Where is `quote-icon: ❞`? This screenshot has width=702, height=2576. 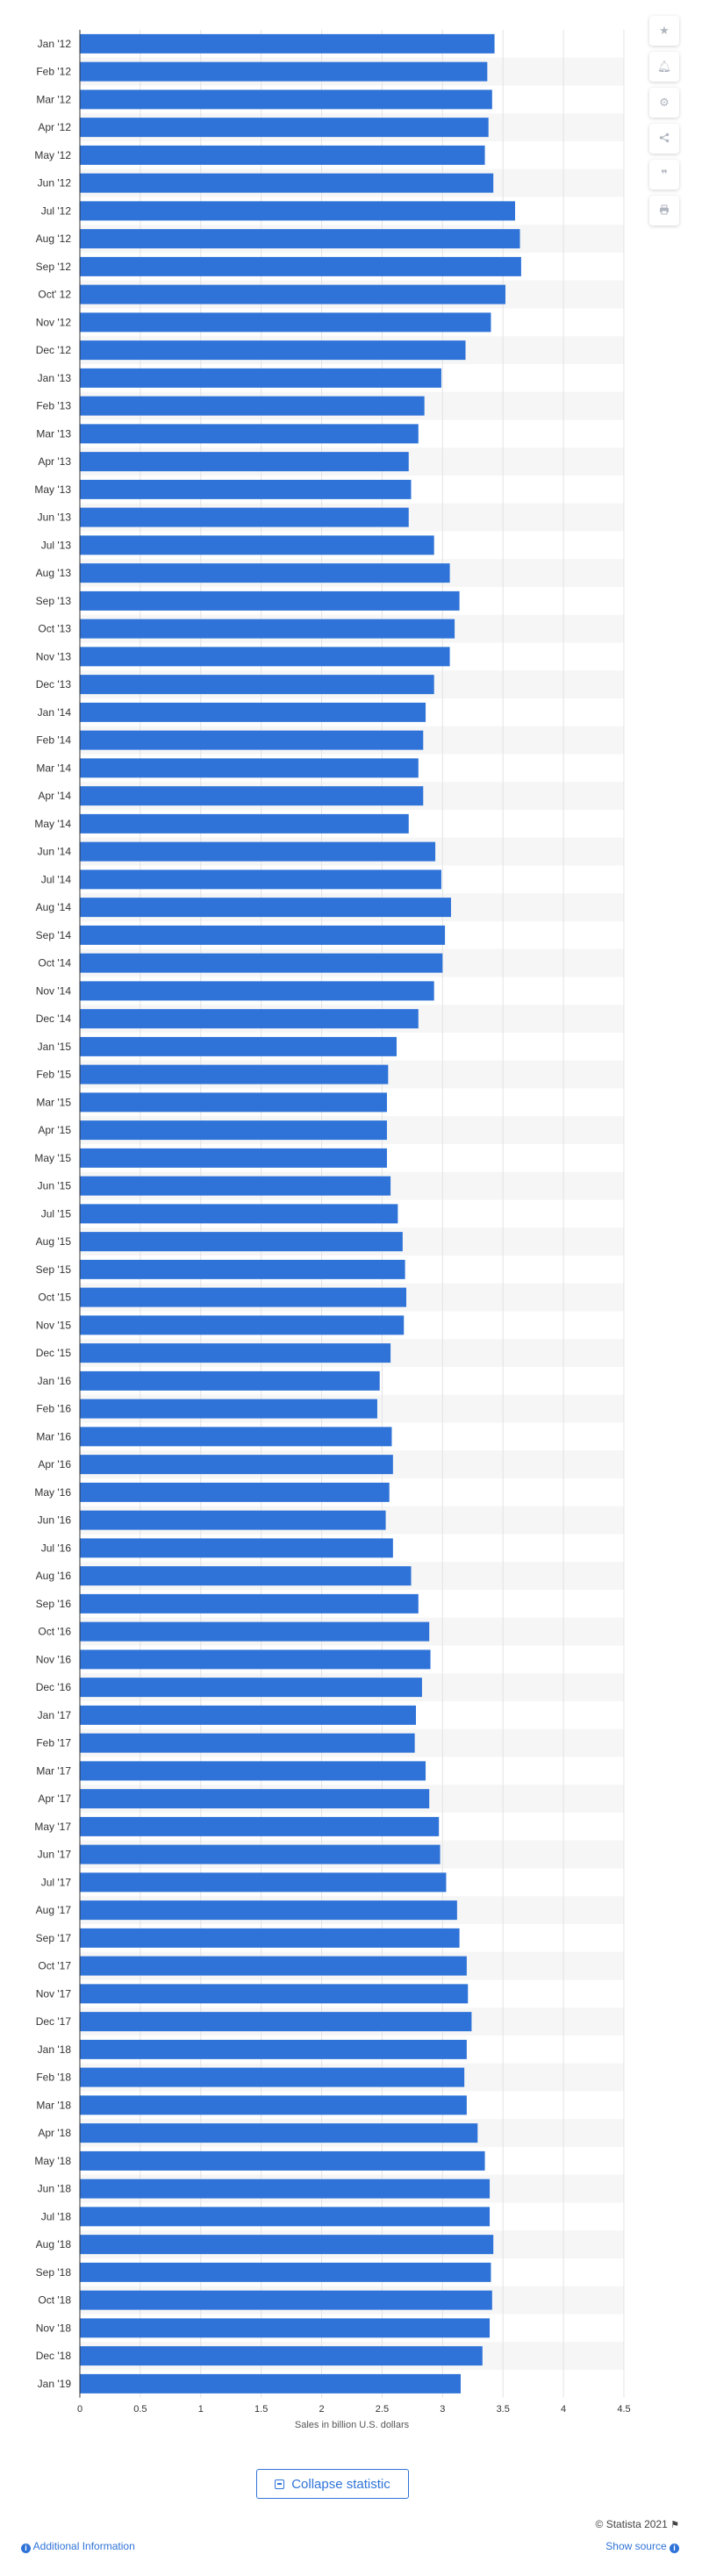
quote-icon: ❞ is located at coordinates (664, 174).